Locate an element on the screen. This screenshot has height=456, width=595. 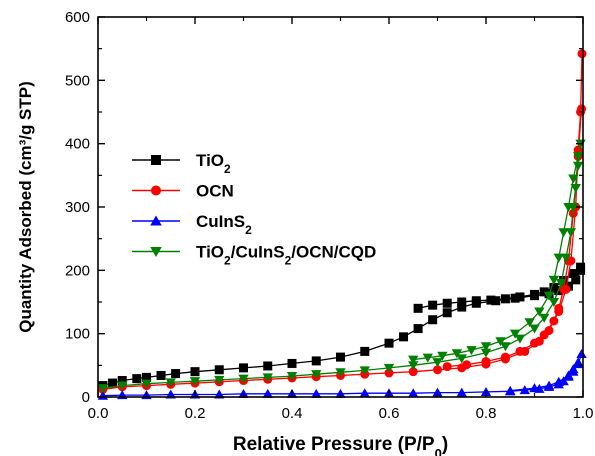
series-2-desorption-line is located at coordinates (515, 238).